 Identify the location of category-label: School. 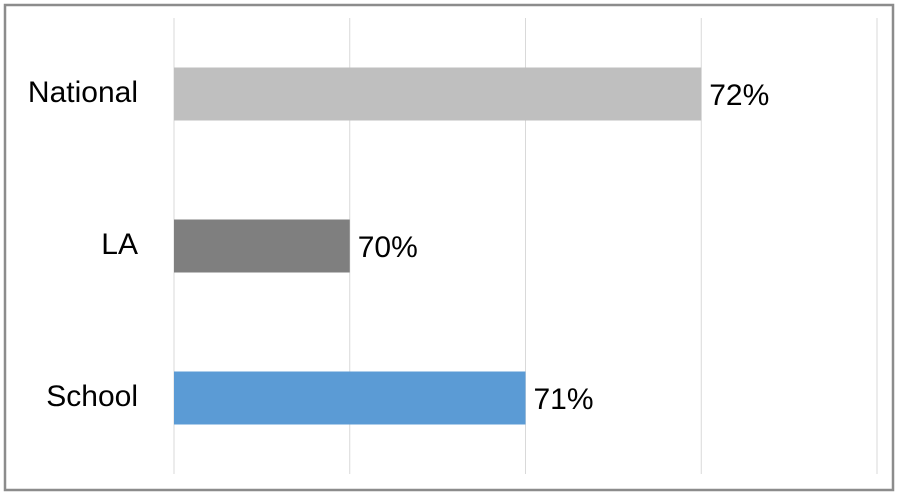
(92, 396).